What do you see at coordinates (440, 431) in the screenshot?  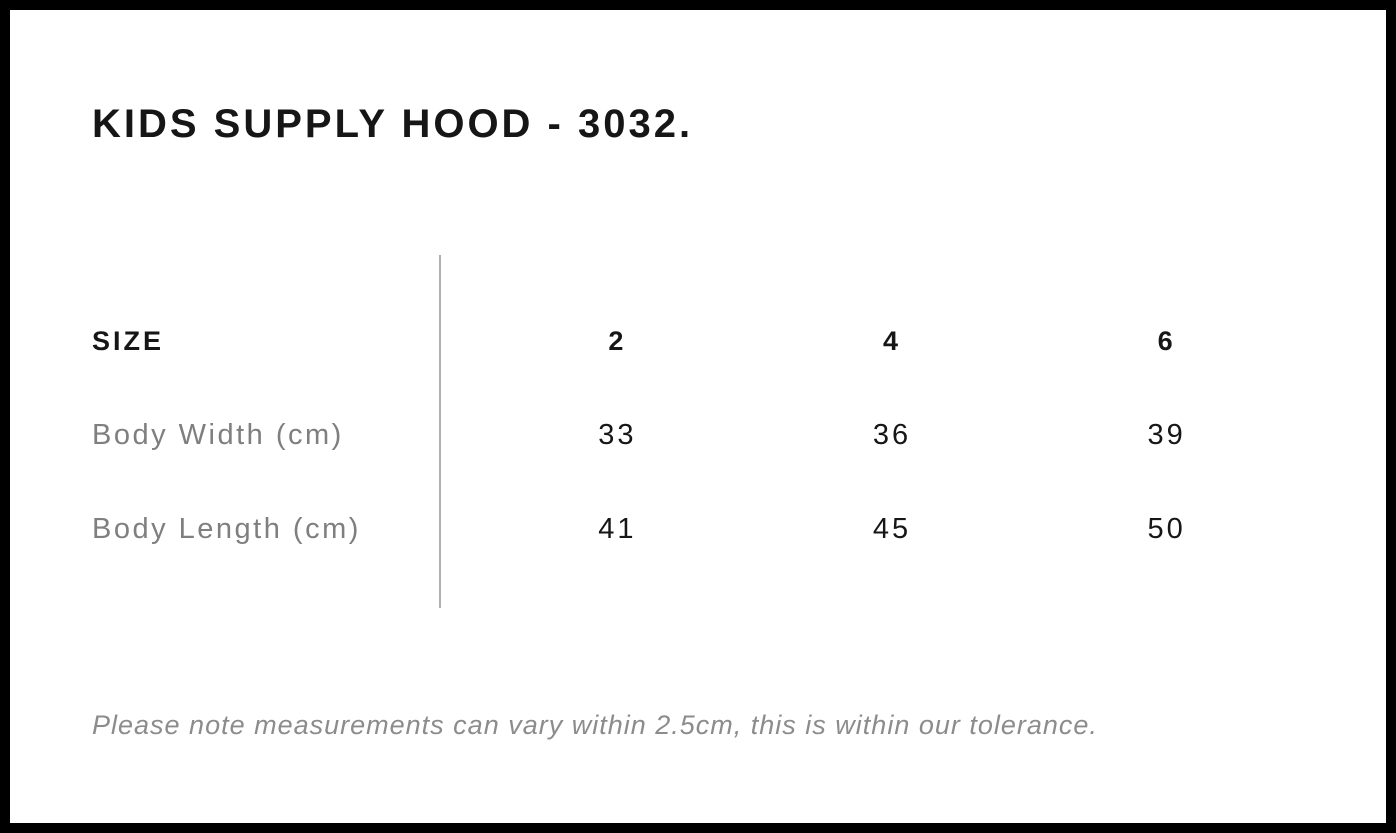 I see `table-vertical-divider` at bounding box center [440, 431].